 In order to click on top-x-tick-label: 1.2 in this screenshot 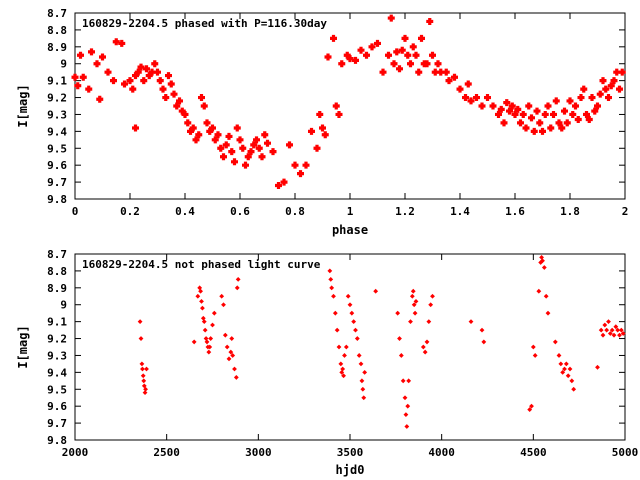, I will do `click(405, 211)`.